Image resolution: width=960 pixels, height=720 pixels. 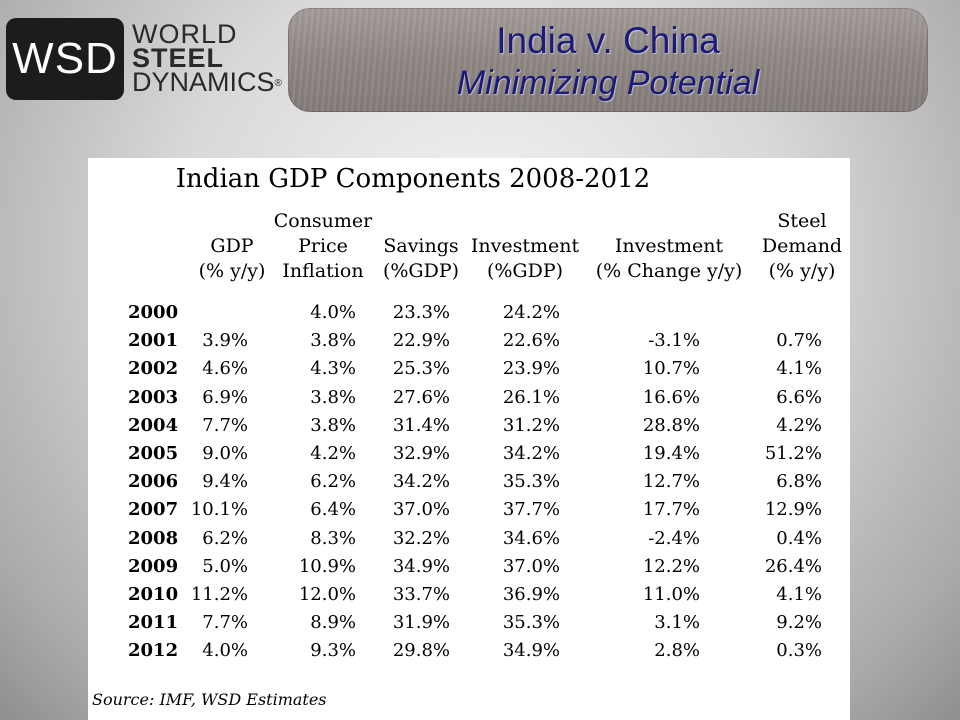 What do you see at coordinates (469, 543) in the screenshot?
I see `table-row: 2008 6.2% 8.3% 32.2% 34.6% -2.4% 0.4%` at bounding box center [469, 543].